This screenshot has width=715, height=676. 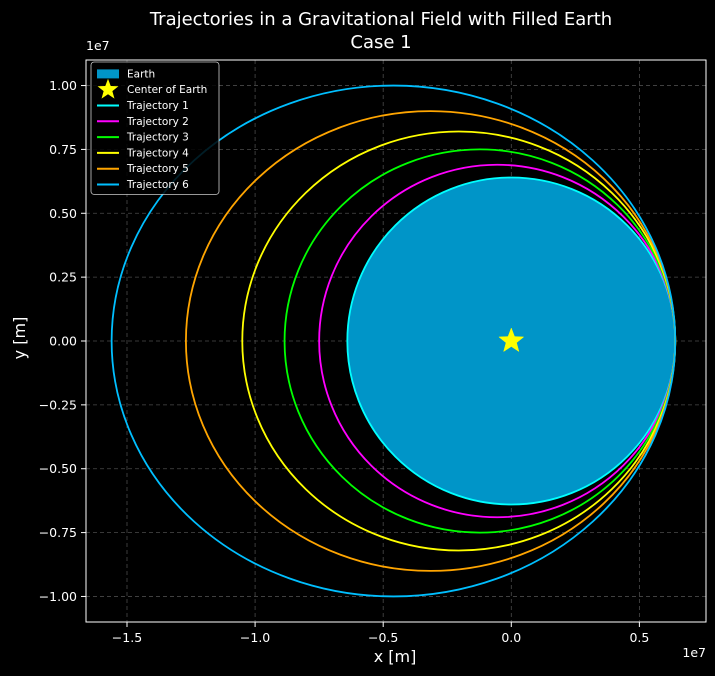 What do you see at coordinates (694, 652) in the screenshot?
I see `x-offset-label: 1e7` at bounding box center [694, 652].